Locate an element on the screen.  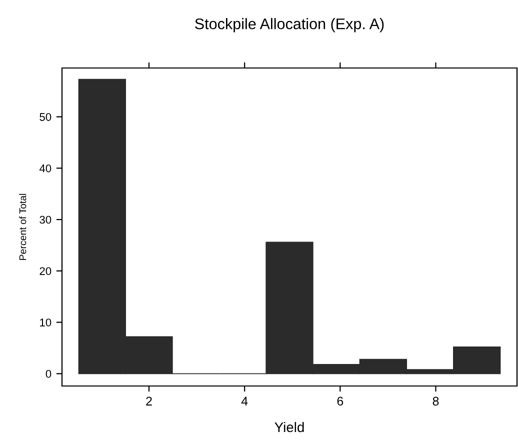
y-tick-label: 40 is located at coordinates (45, 168).